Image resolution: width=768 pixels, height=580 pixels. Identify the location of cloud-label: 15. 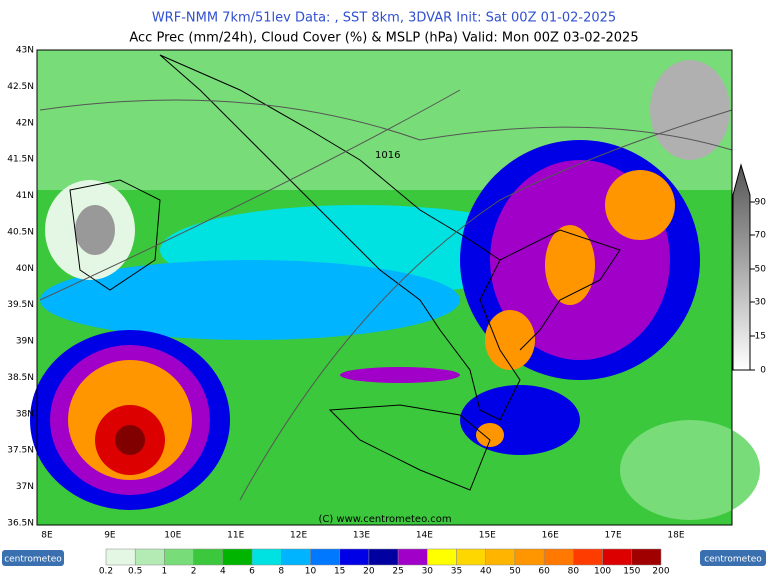
(760, 337).